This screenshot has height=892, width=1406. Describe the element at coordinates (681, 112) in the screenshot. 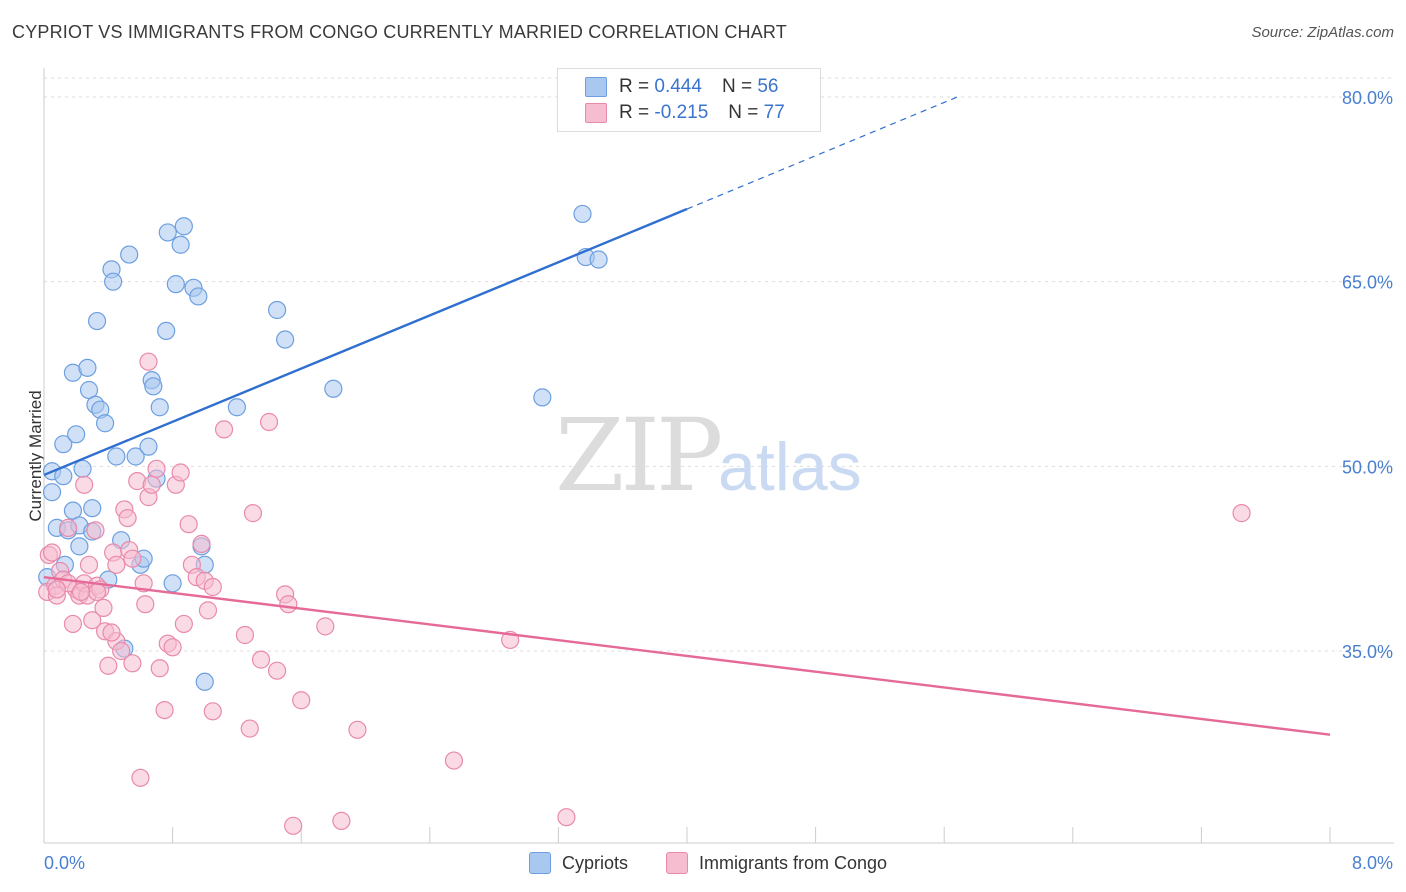

I see `legend-r-value: -0.215` at that location.